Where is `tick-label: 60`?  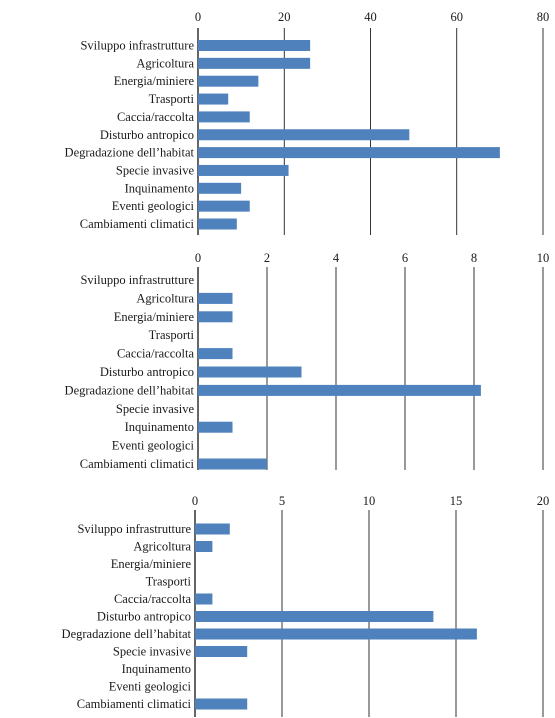 tick-label: 60 is located at coordinates (457, 17).